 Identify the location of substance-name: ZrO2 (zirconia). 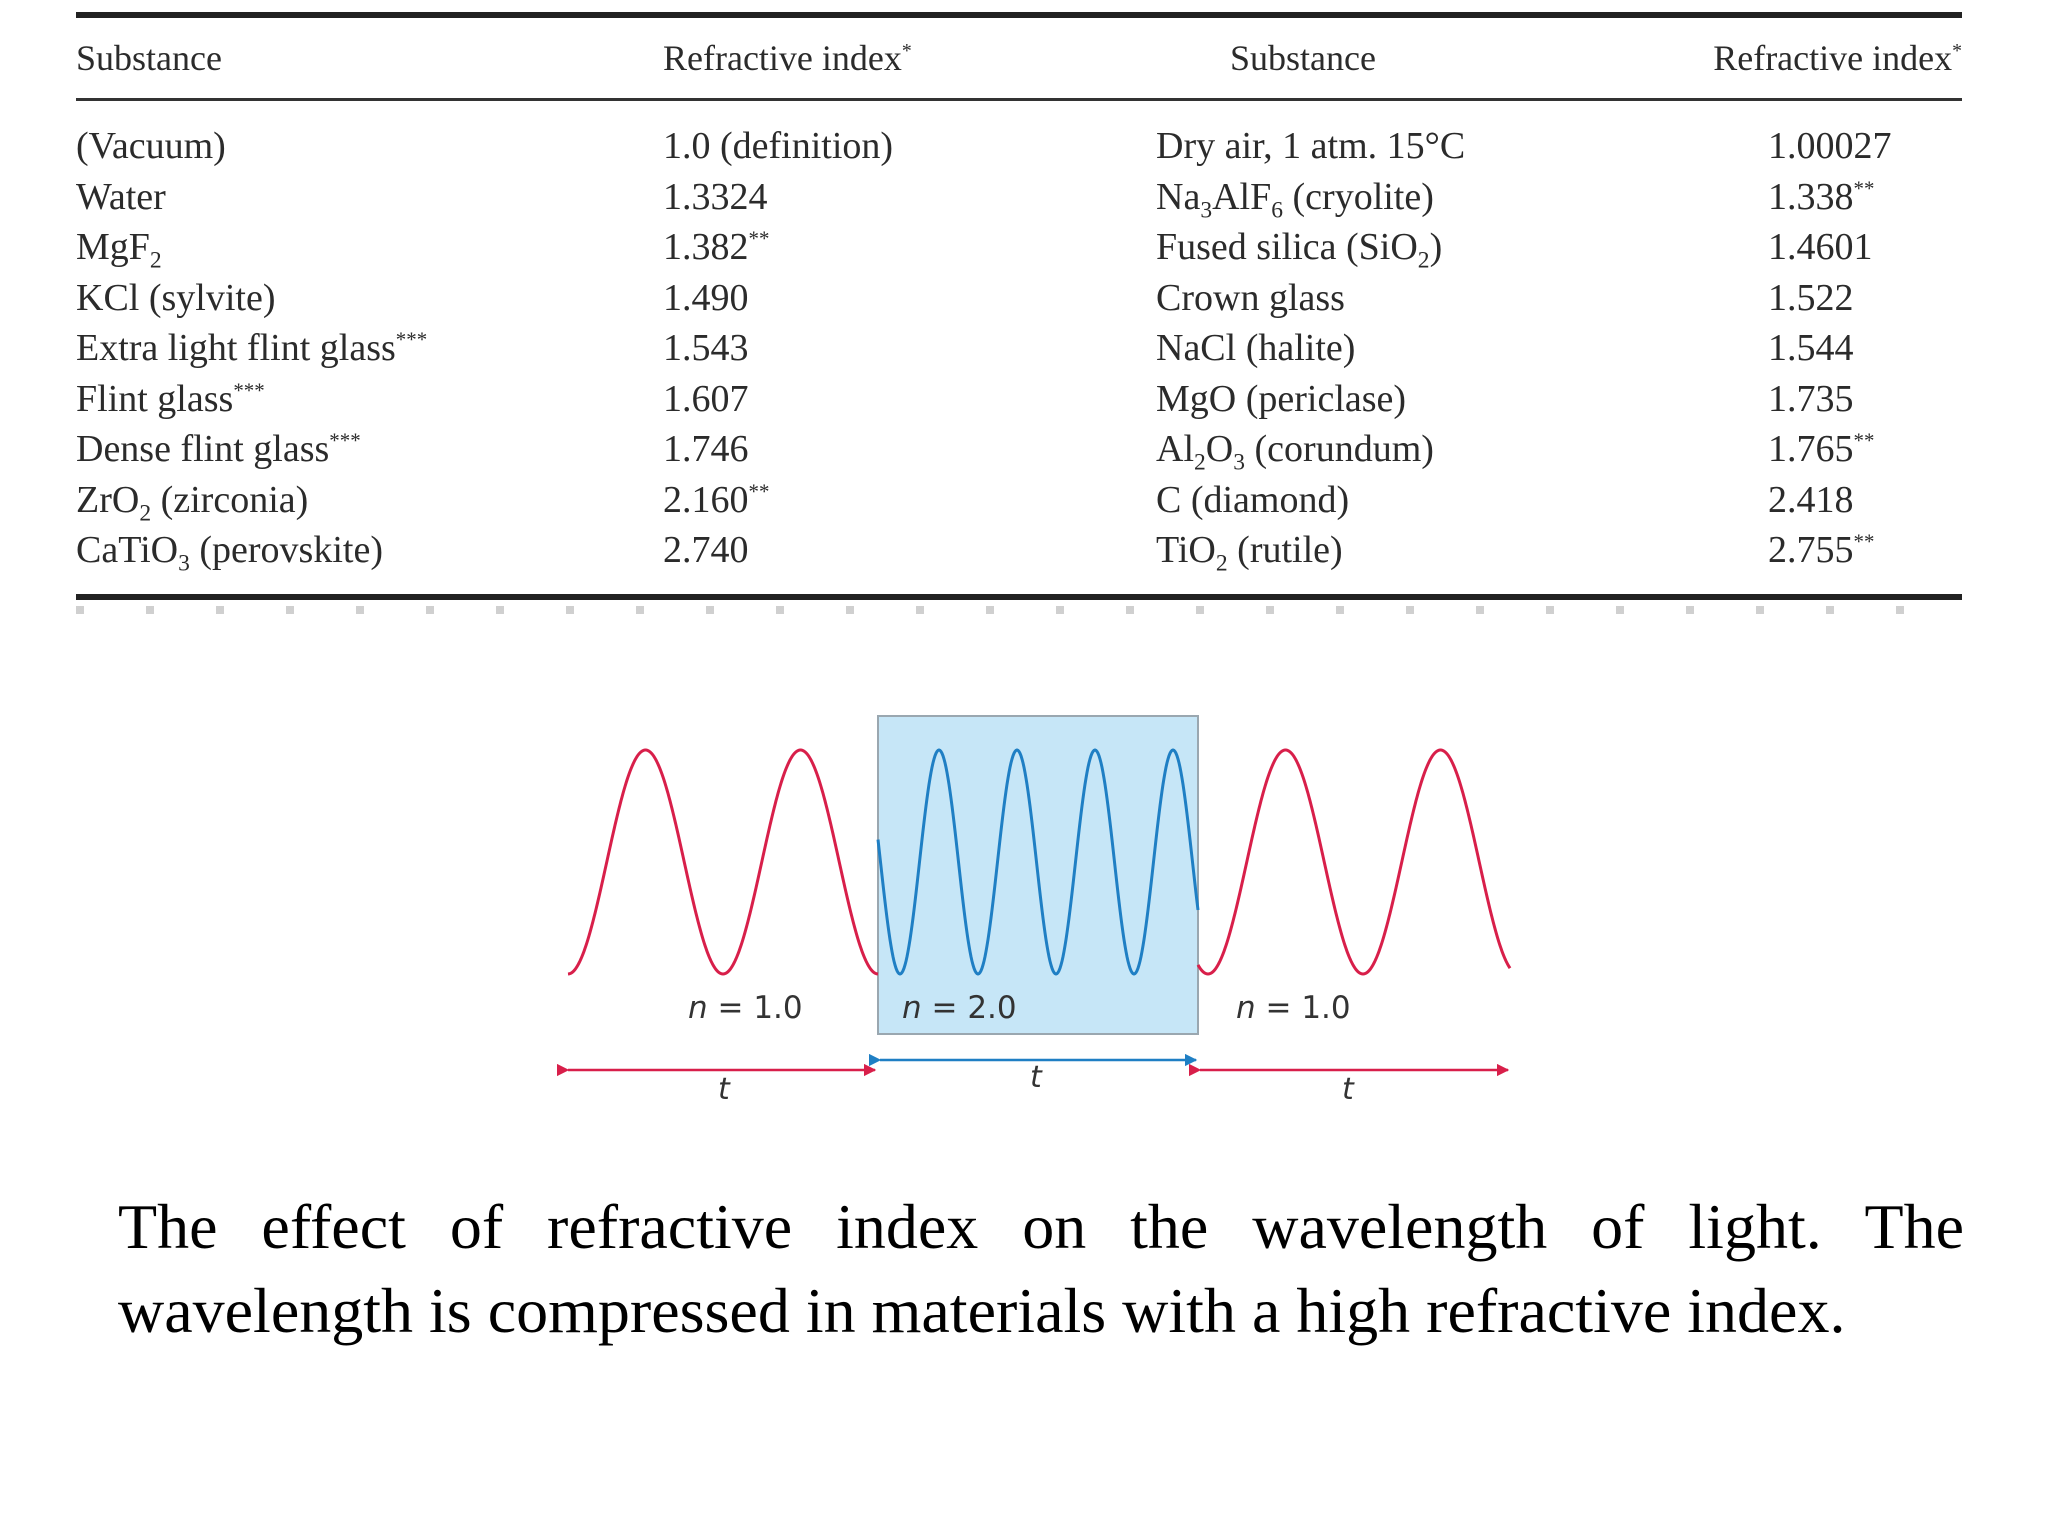
(192, 502).